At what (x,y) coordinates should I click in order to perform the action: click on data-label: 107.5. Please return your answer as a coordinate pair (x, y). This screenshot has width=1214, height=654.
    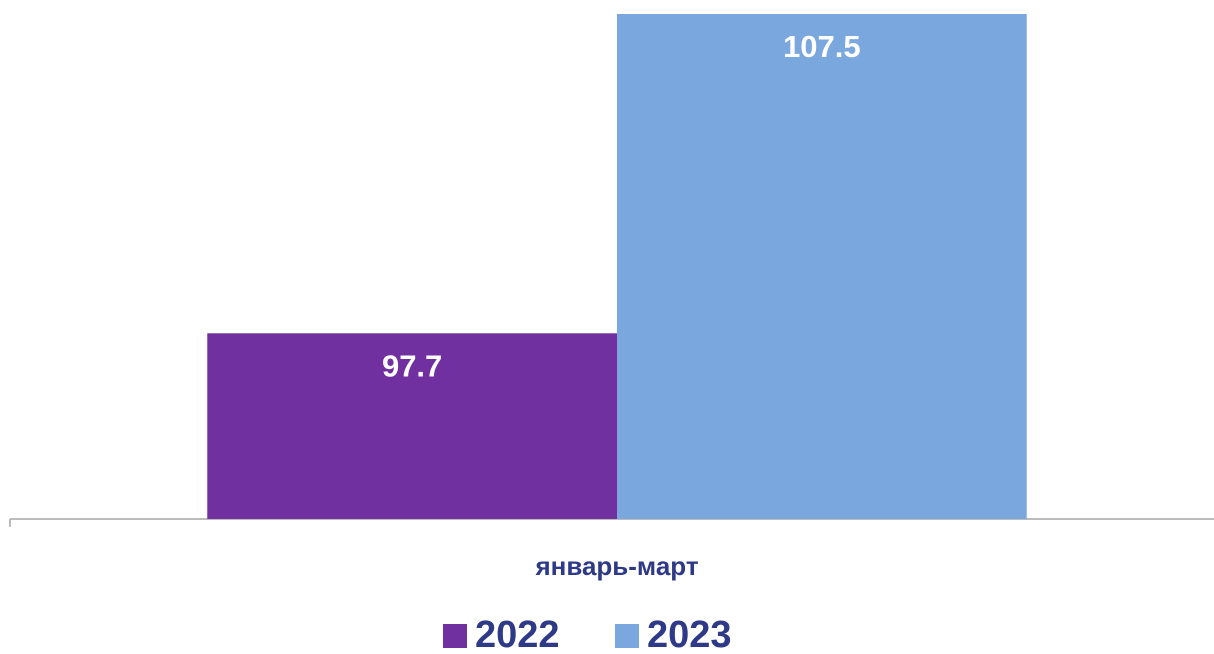
    Looking at the image, I should click on (822, 46).